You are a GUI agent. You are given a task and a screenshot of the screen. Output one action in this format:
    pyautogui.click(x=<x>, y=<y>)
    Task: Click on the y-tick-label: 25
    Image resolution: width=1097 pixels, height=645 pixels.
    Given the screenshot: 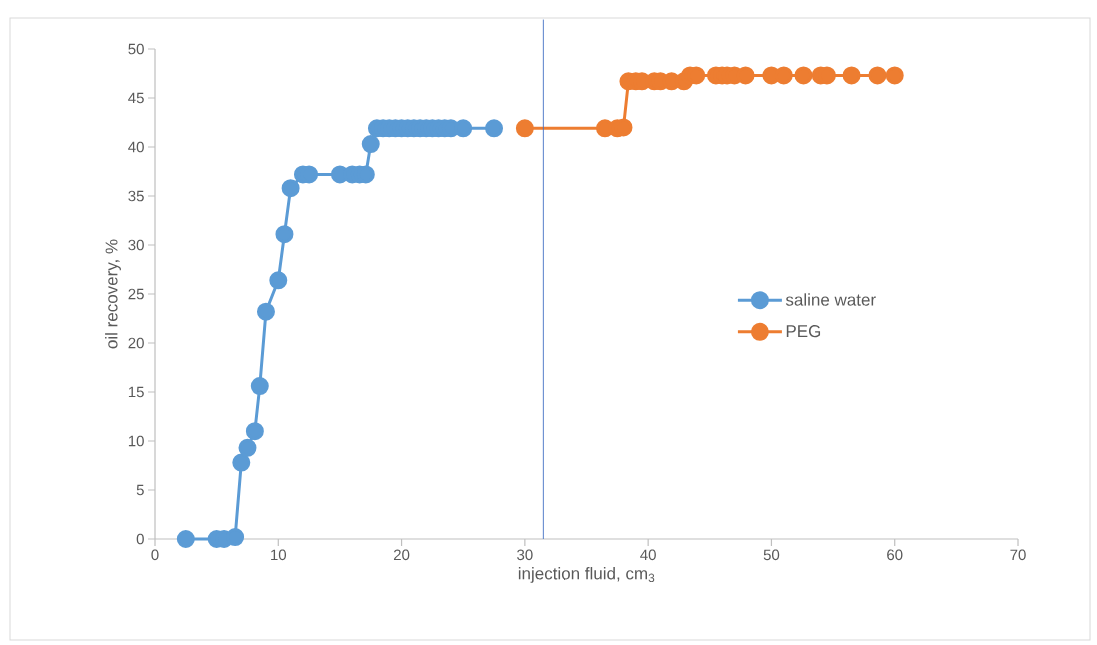 What is the action you would take?
    pyautogui.click(x=136, y=294)
    